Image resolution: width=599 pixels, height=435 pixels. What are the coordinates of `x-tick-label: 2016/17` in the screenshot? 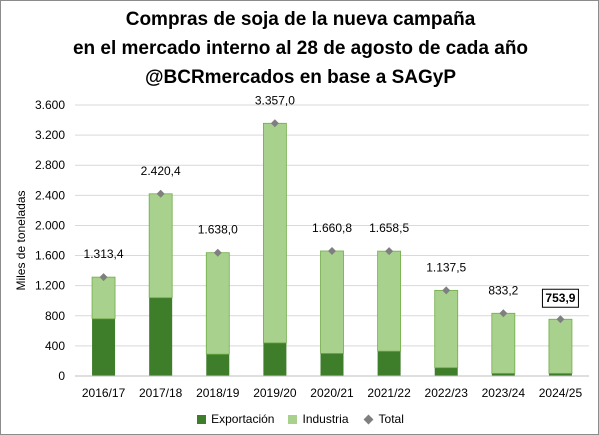 It's located at (104, 393).